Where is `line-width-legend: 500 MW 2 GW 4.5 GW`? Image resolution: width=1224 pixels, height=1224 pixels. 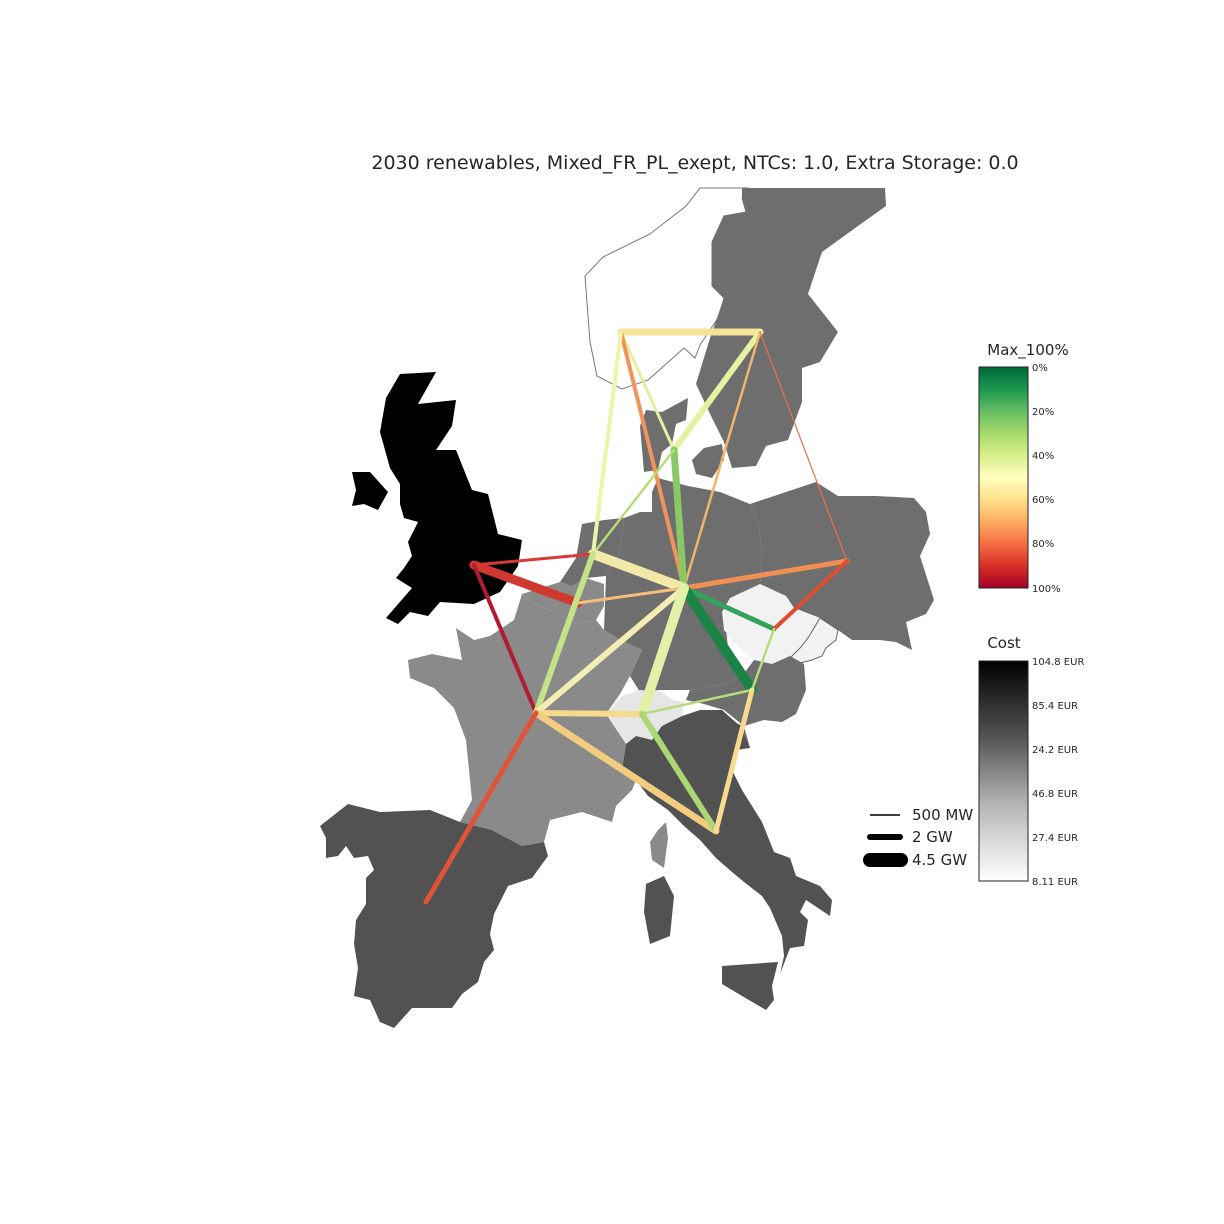
line-width-legend: 500 MW 2 GW 4.5 GW is located at coordinates (918, 837).